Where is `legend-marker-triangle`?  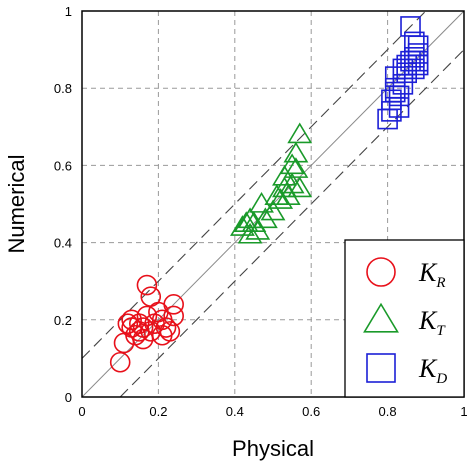
legend-marker-triangle is located at coordinates (381, 317).